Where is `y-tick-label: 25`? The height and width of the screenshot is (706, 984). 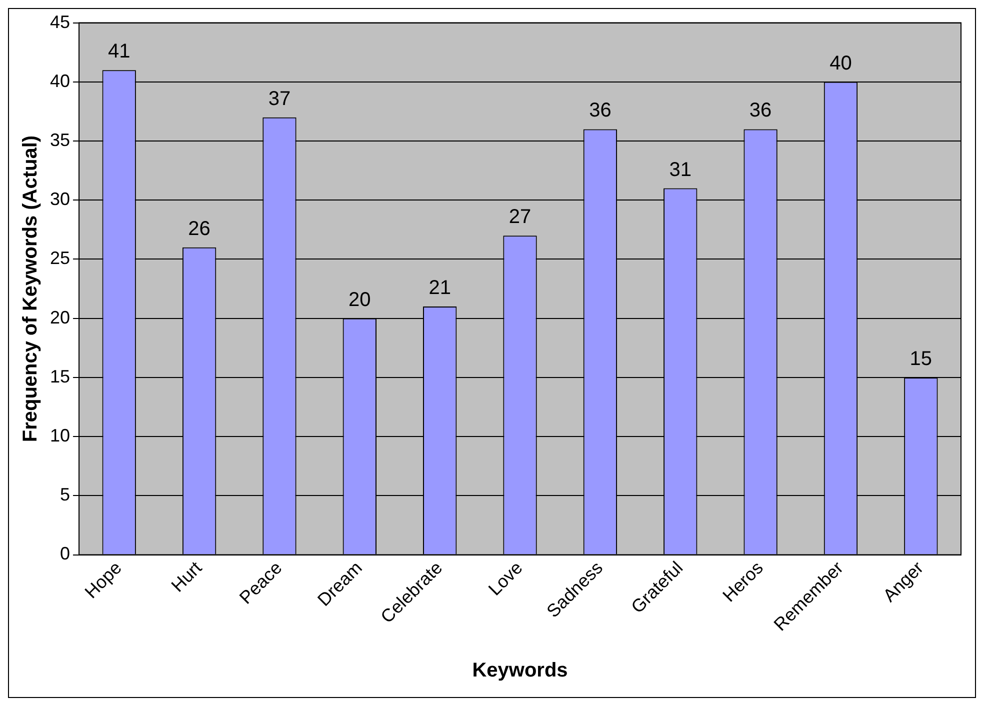
y-tick-label: 25 is located at coordinates (60, 258).